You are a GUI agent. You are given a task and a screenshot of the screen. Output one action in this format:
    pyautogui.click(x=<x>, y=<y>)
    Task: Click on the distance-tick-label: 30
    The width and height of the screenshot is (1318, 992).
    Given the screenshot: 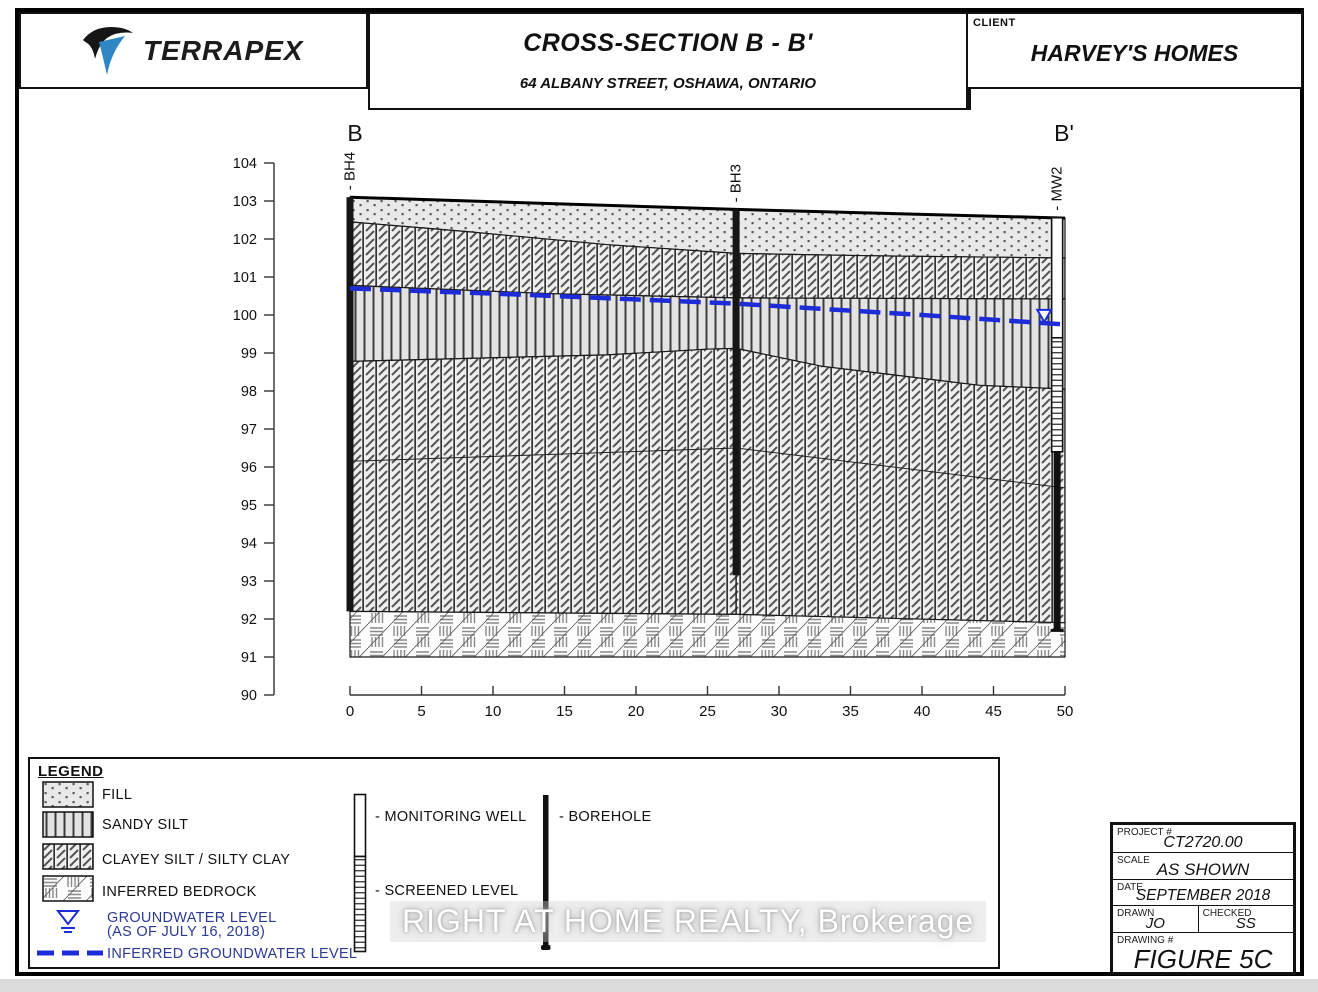 What is the action you would take?
    pyautogui.click(x=779, y=711)
    